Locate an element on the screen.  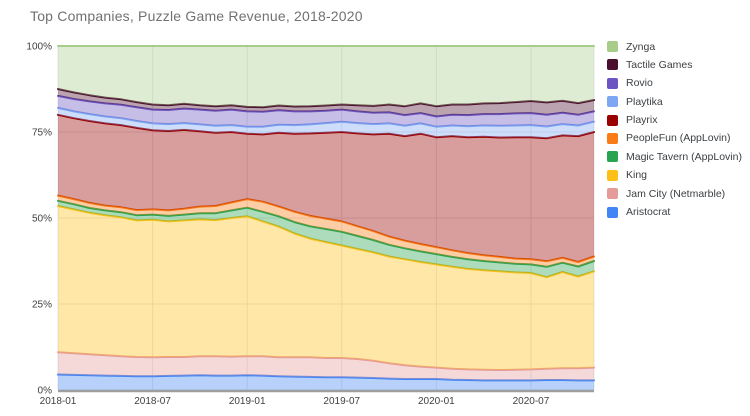
legend-label: Tactile Games is located at coordinates (659, 64).